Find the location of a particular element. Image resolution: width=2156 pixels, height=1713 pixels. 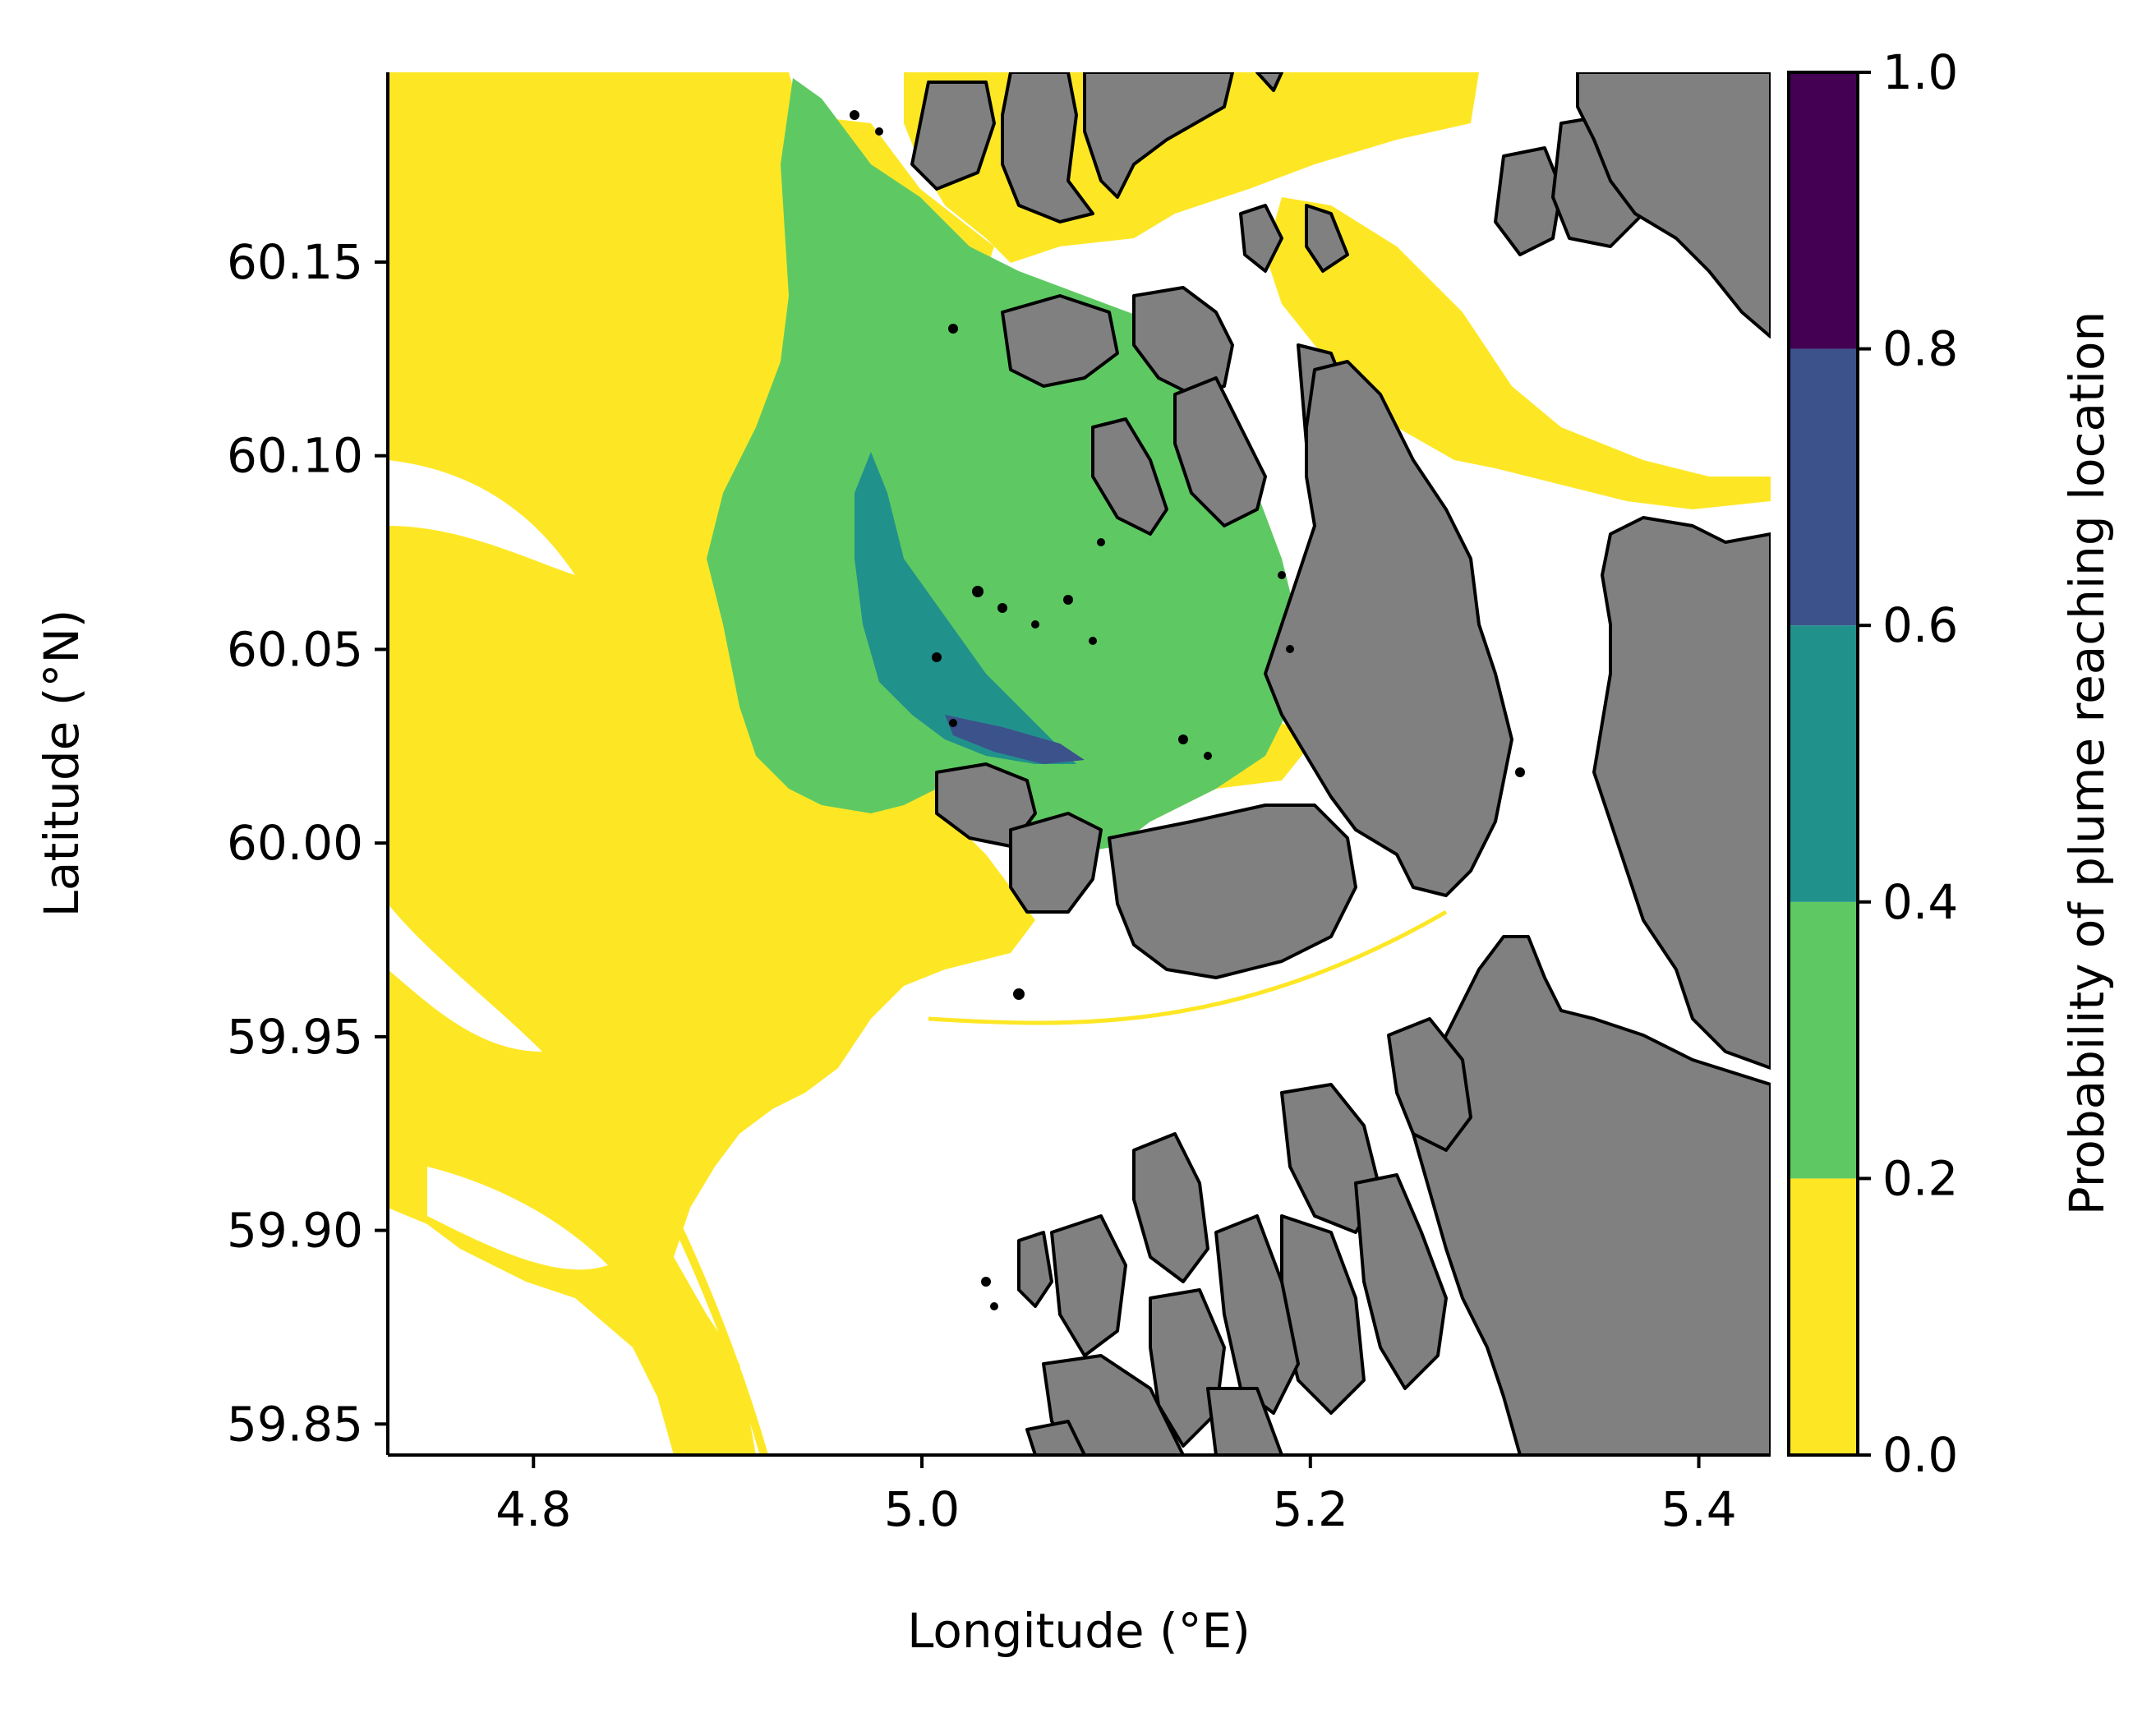

landmass-northeast is located at coordinates (1673, 205).